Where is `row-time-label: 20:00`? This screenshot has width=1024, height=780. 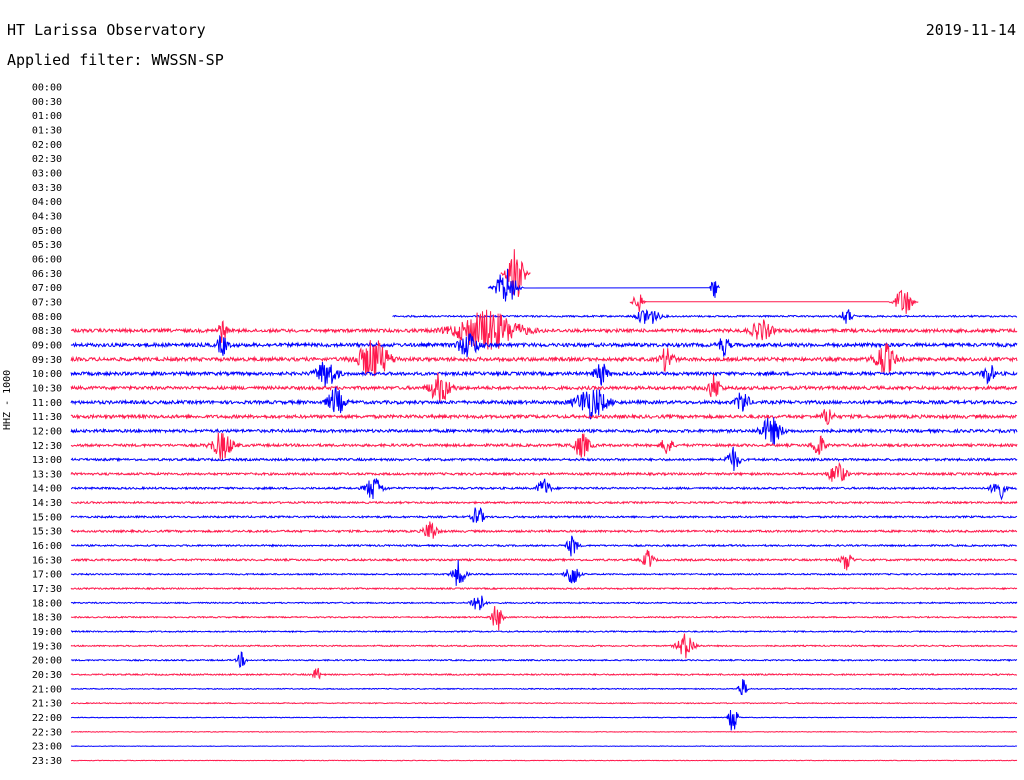 row-time-label: 20:00 is located at coordinates (47, 661).